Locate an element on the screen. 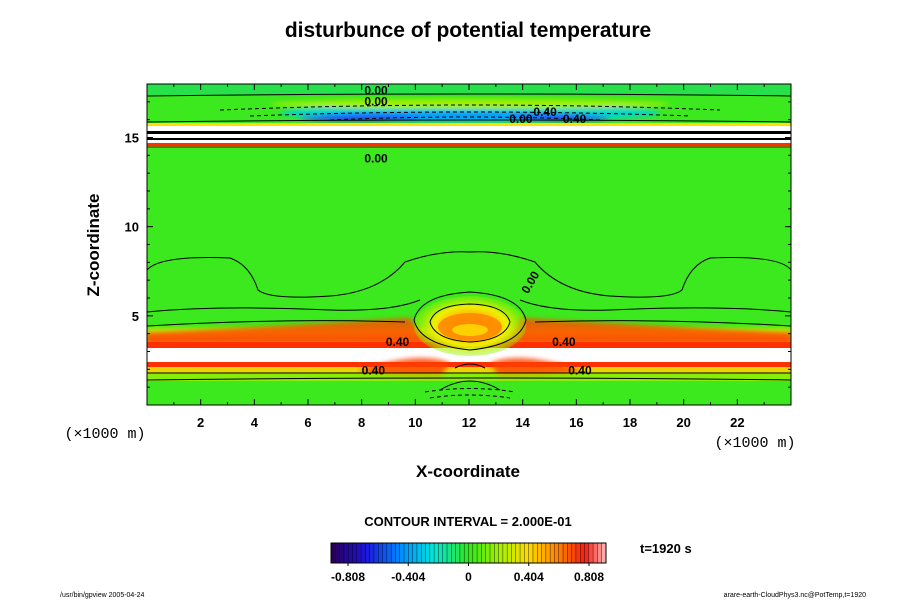 This screenshot has width=900, height=600. colorbar: -0.808 -0.404 0 0.404 0.808 is located at coordinates (468, 563).